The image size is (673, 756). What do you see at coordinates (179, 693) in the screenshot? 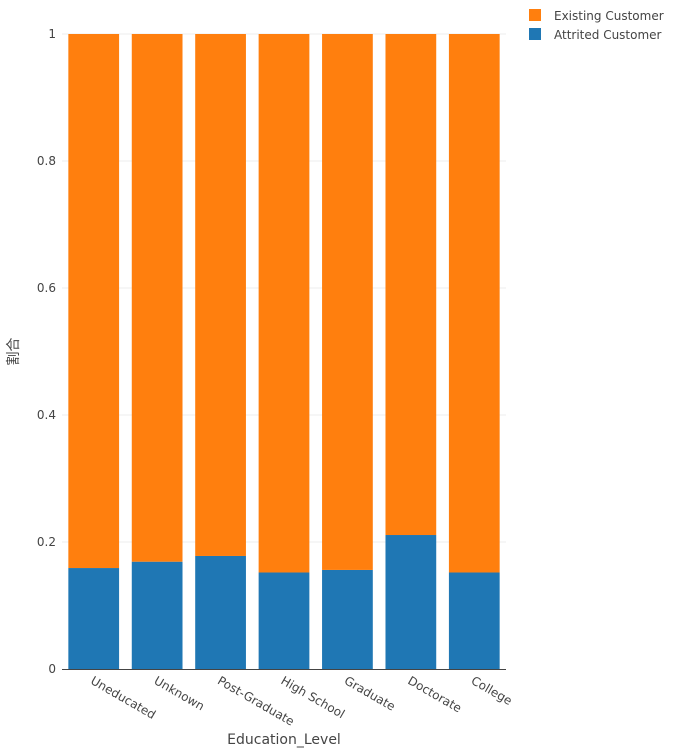
I see `x-tick-label: Unknown` at bounding box center [179, 693].